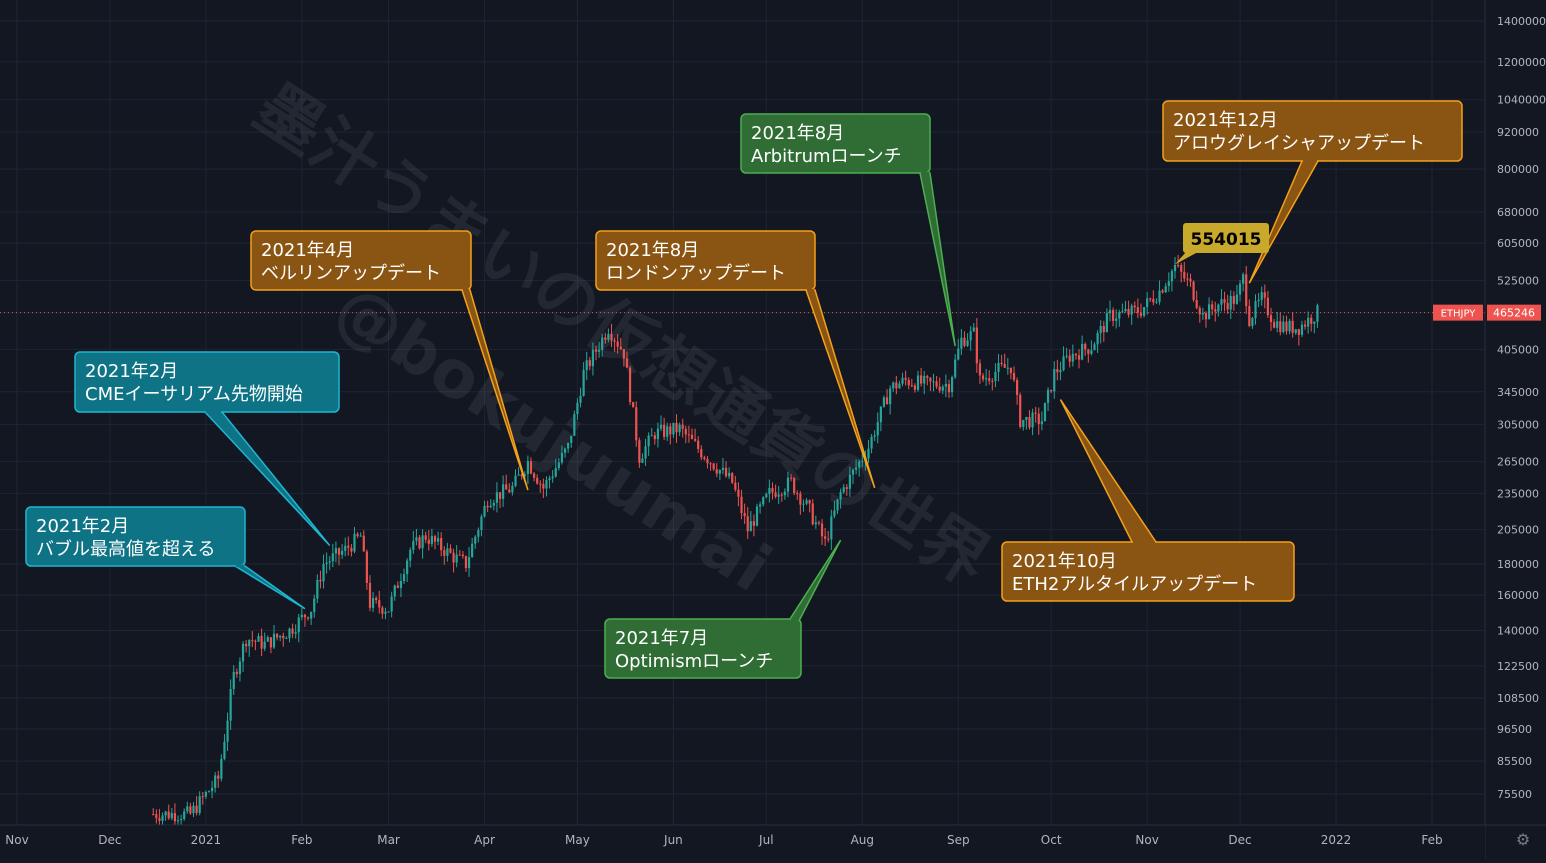 The height and width of the screenshot is (863, 1546). I want to click on callout-bubble-high-date: 2021年2月, so click(82, 526).